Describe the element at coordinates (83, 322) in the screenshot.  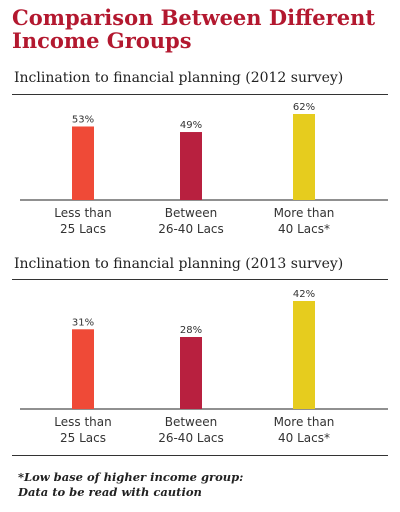
I see `bar-value-label-1: 31%` at that location.